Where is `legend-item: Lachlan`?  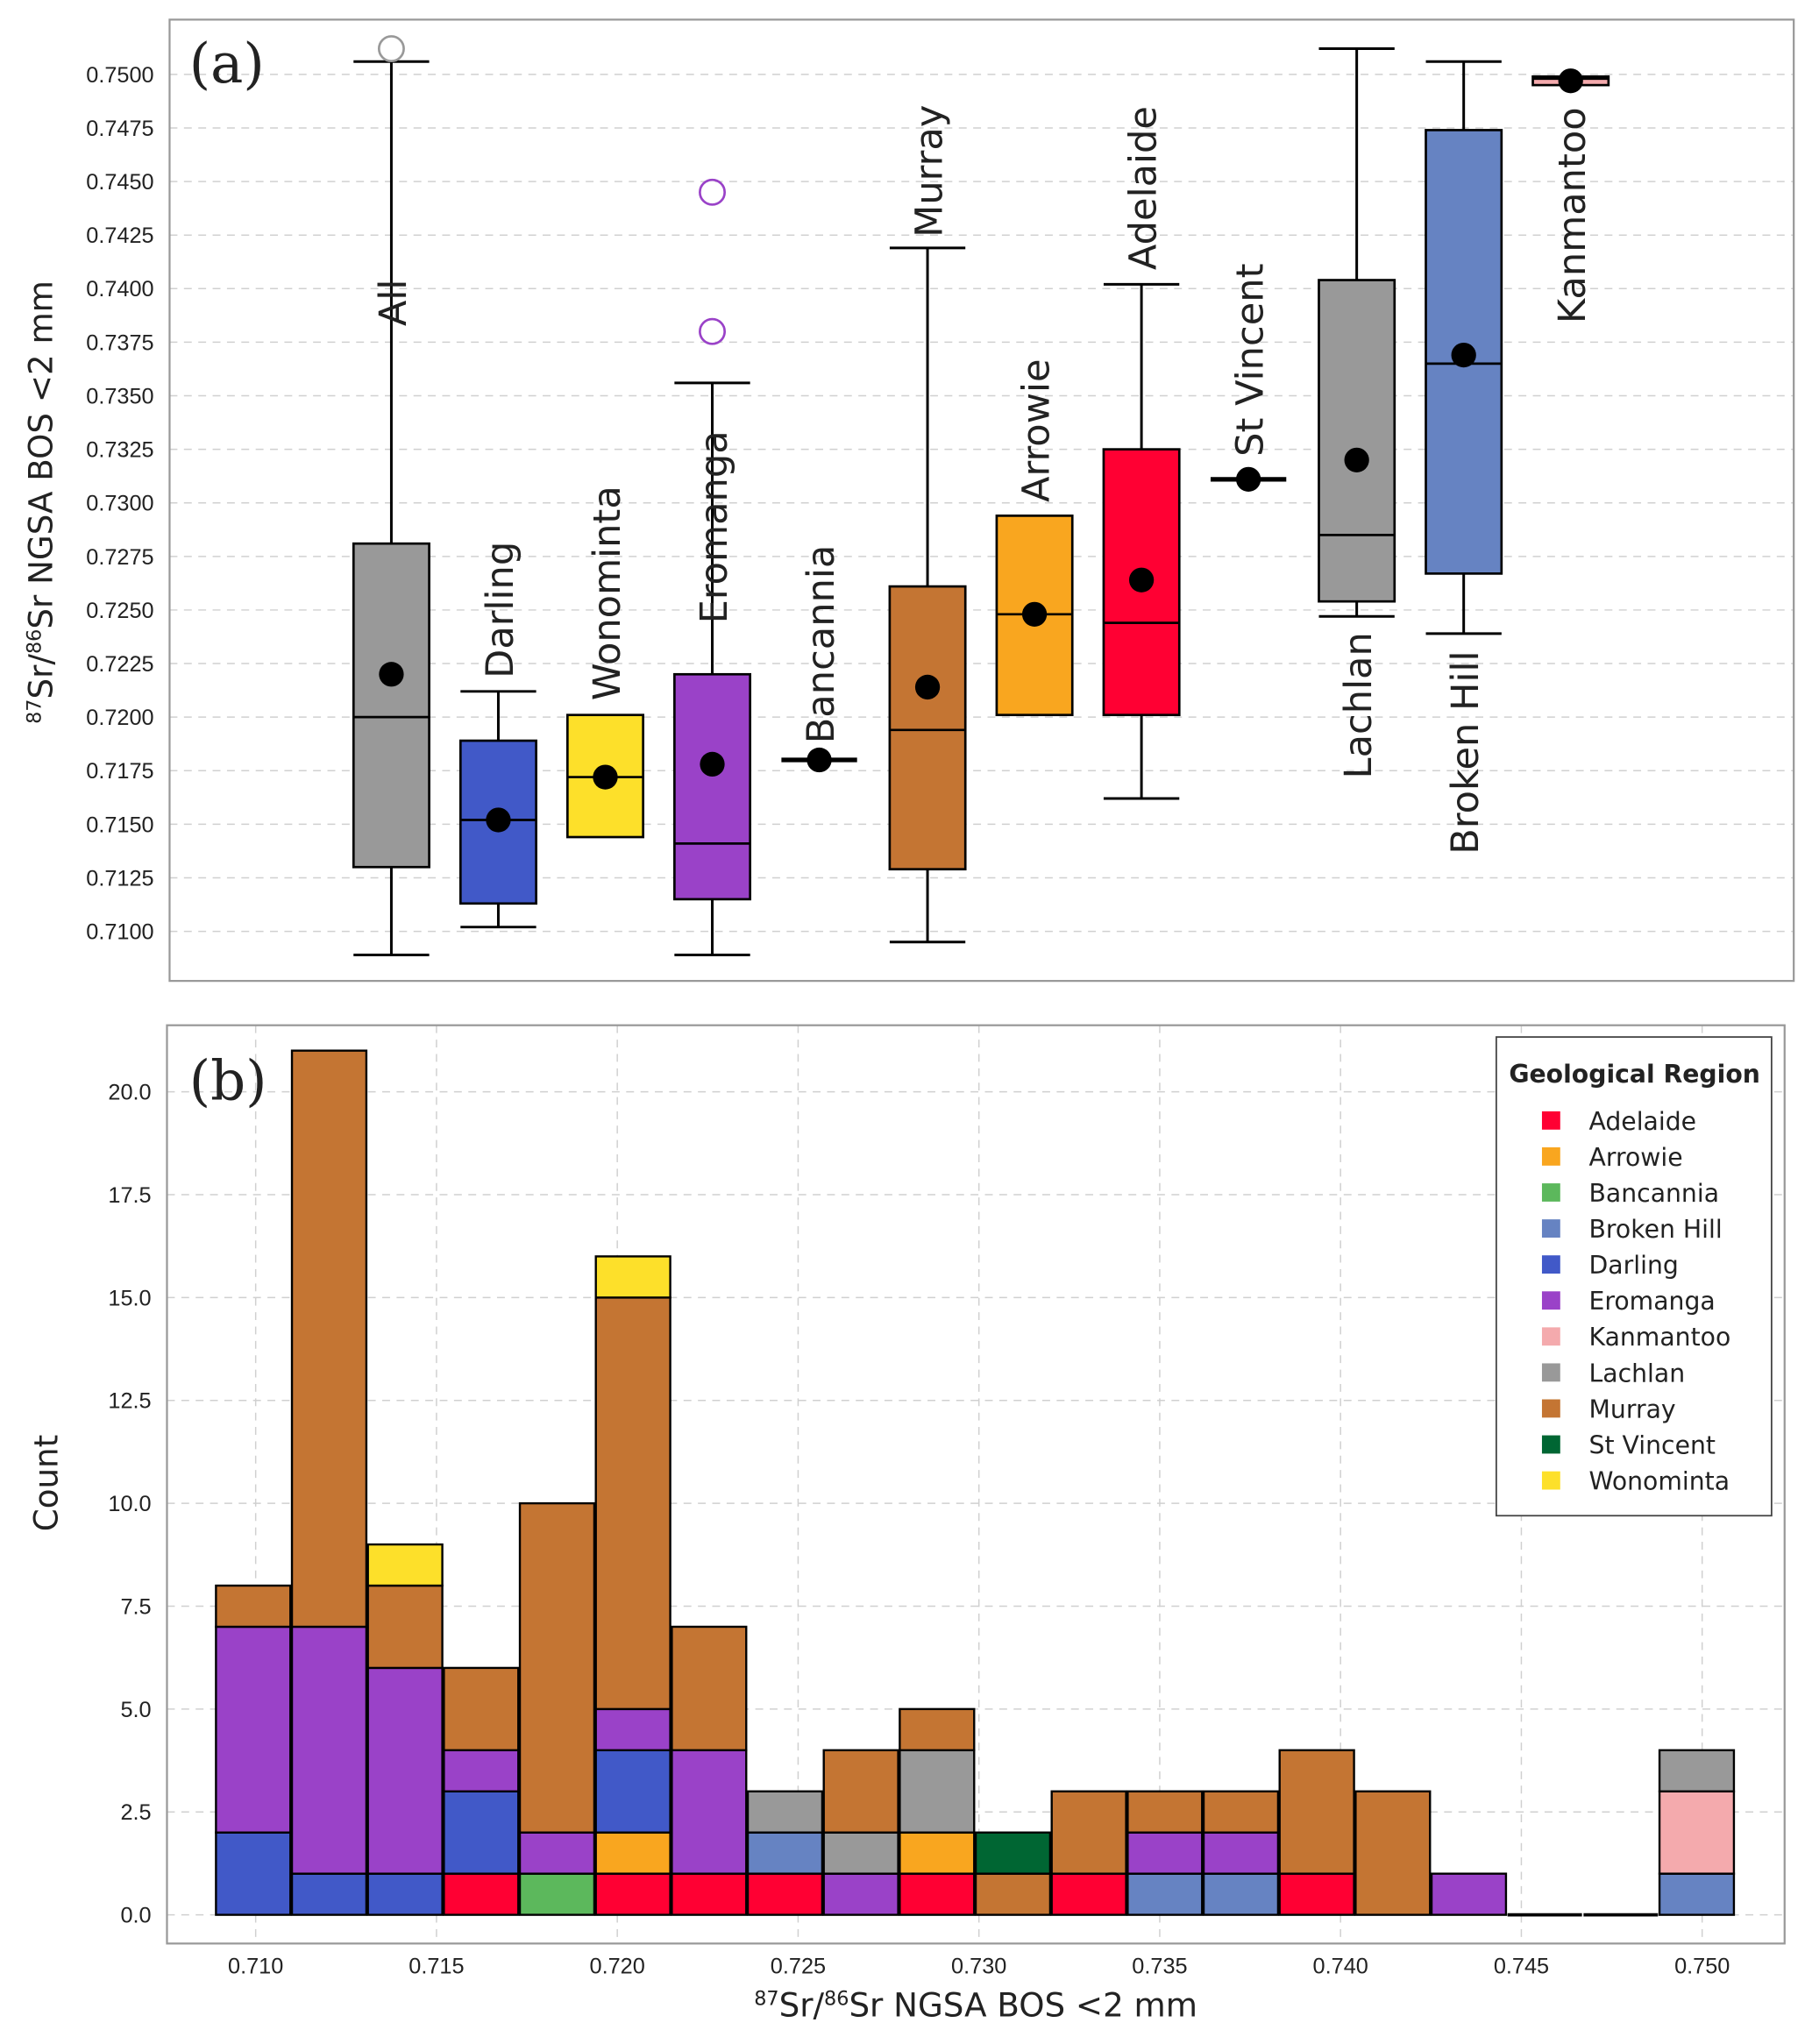 legend-item: Lachlan is located at coordinates (1613, 1373).